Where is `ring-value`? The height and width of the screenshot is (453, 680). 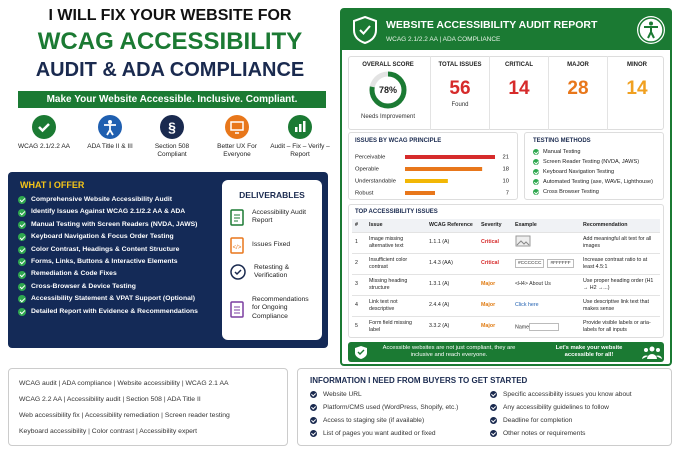
ring-value is located at coordinates (388, 90).